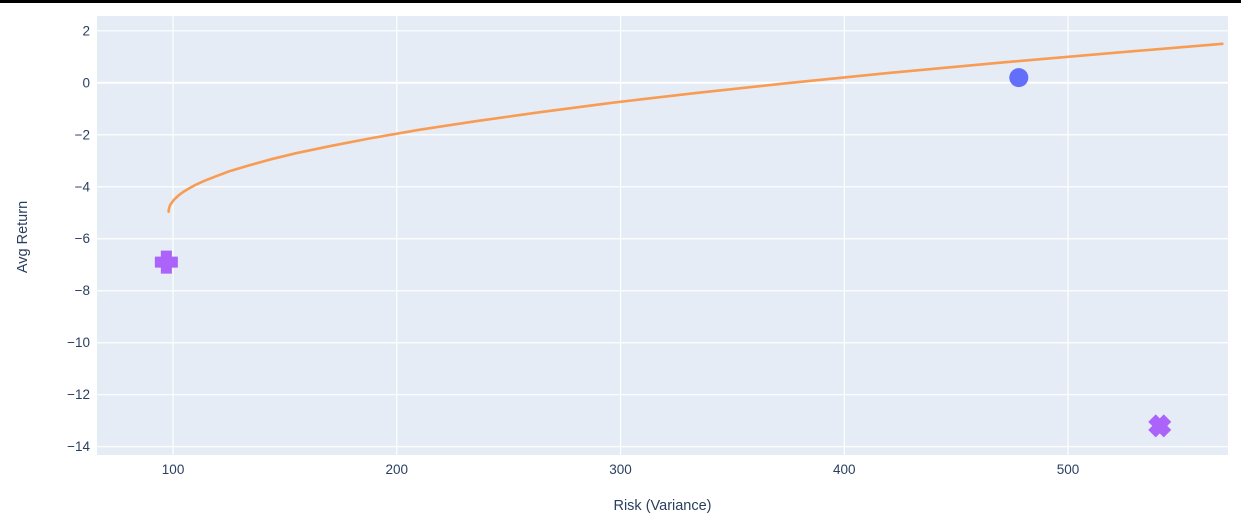 The width and height of the screenshot is (1248, 530). Describe the element at coordinates (86, 30) in the screenshot. I see `y-tick-label: 2` at that location.